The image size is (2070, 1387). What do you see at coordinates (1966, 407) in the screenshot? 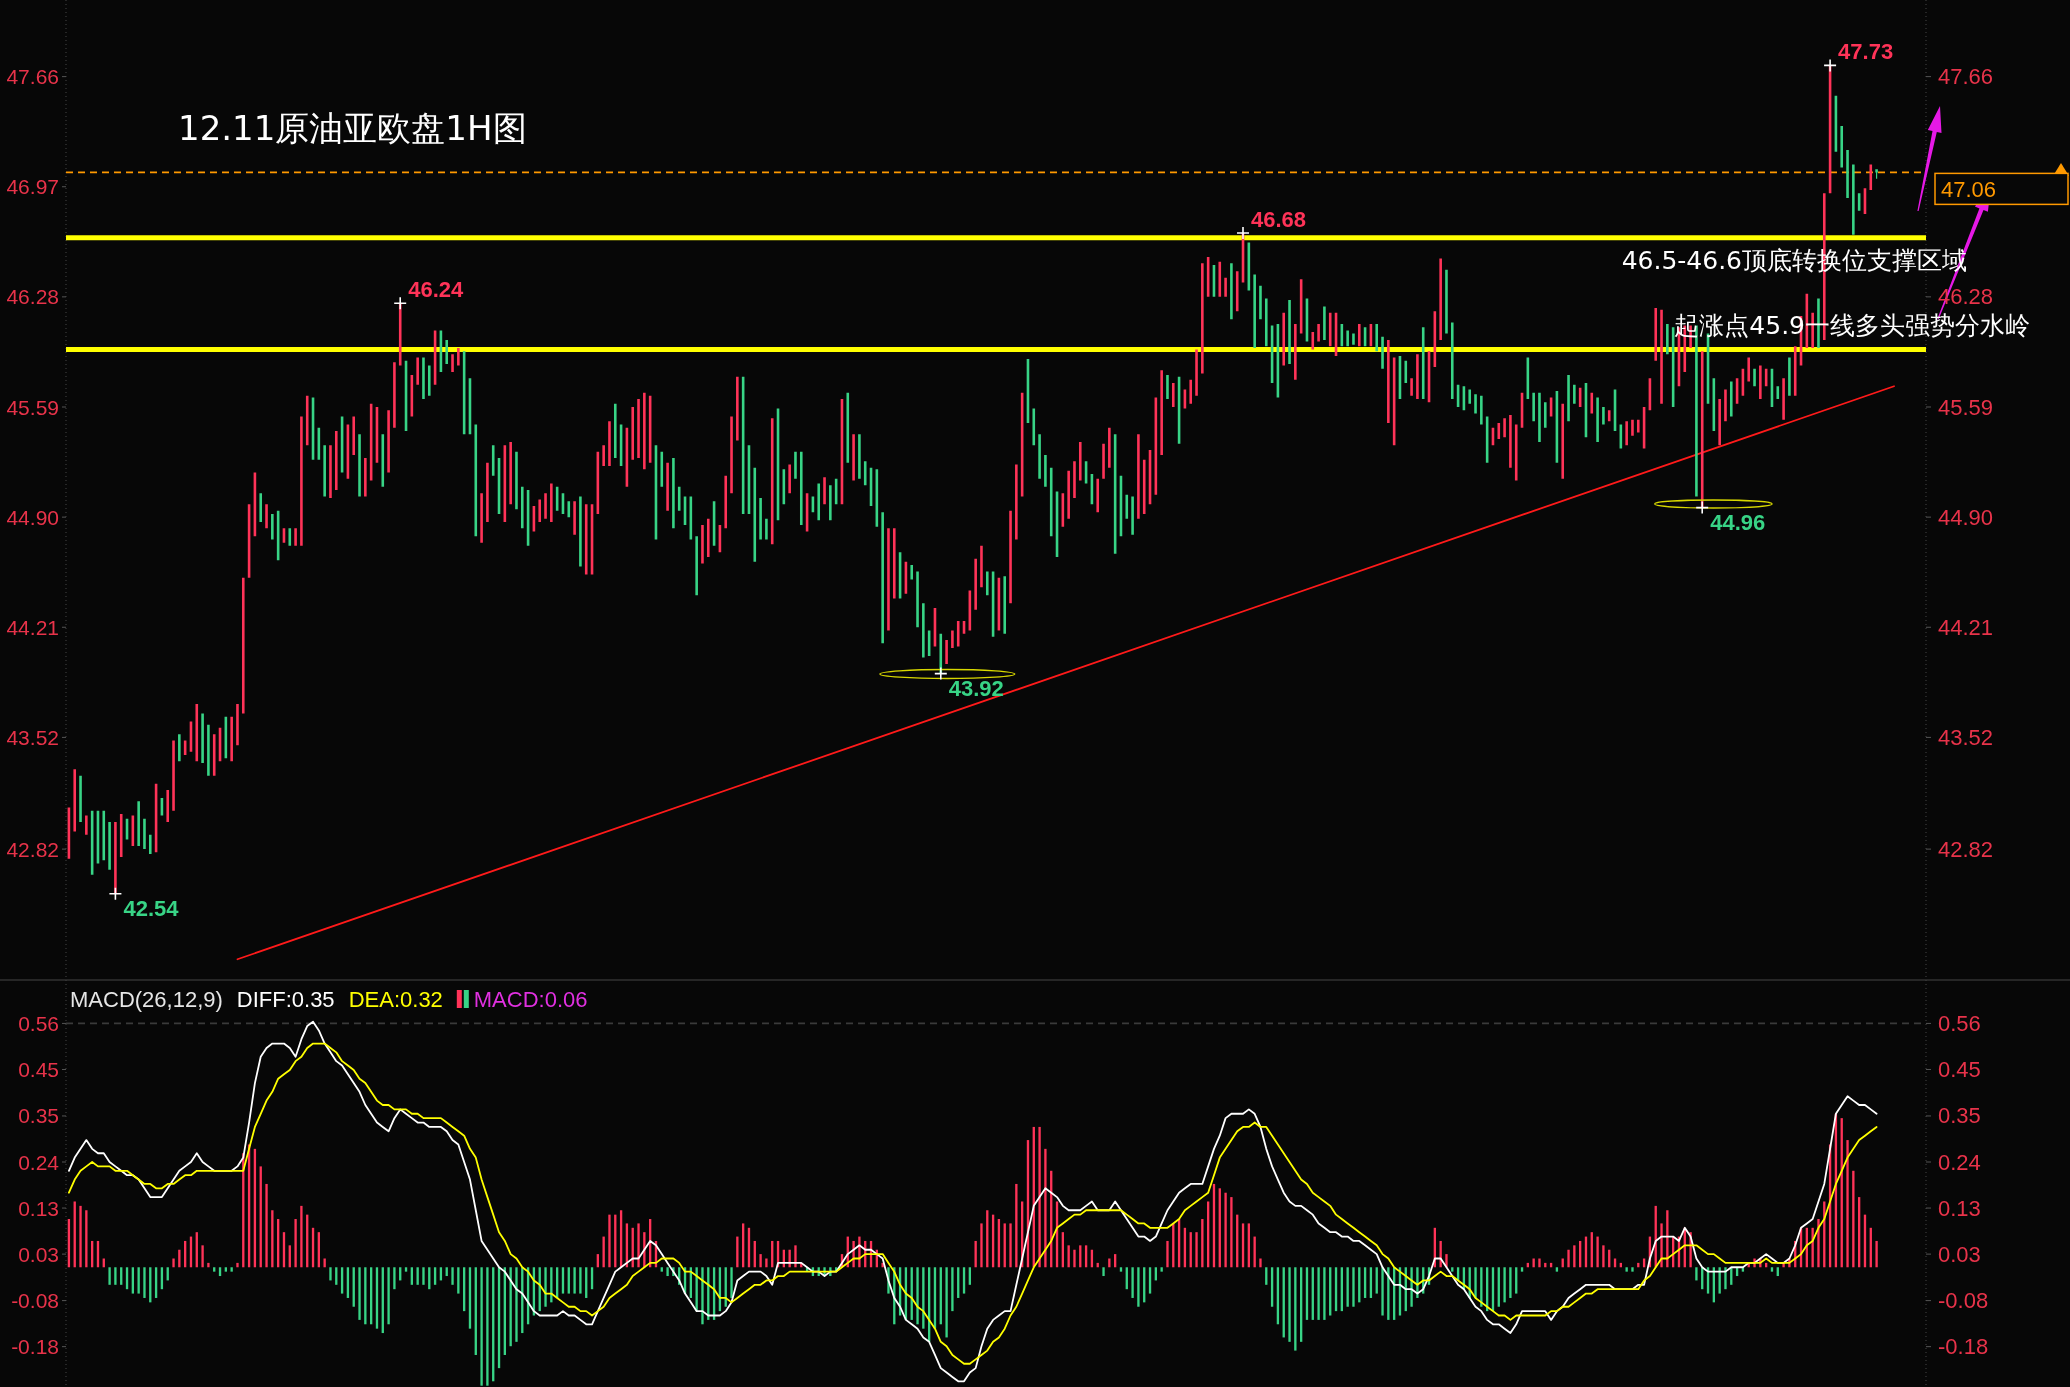
I see `y-tick-label: 45.59` at bounding box center [1966, 407].